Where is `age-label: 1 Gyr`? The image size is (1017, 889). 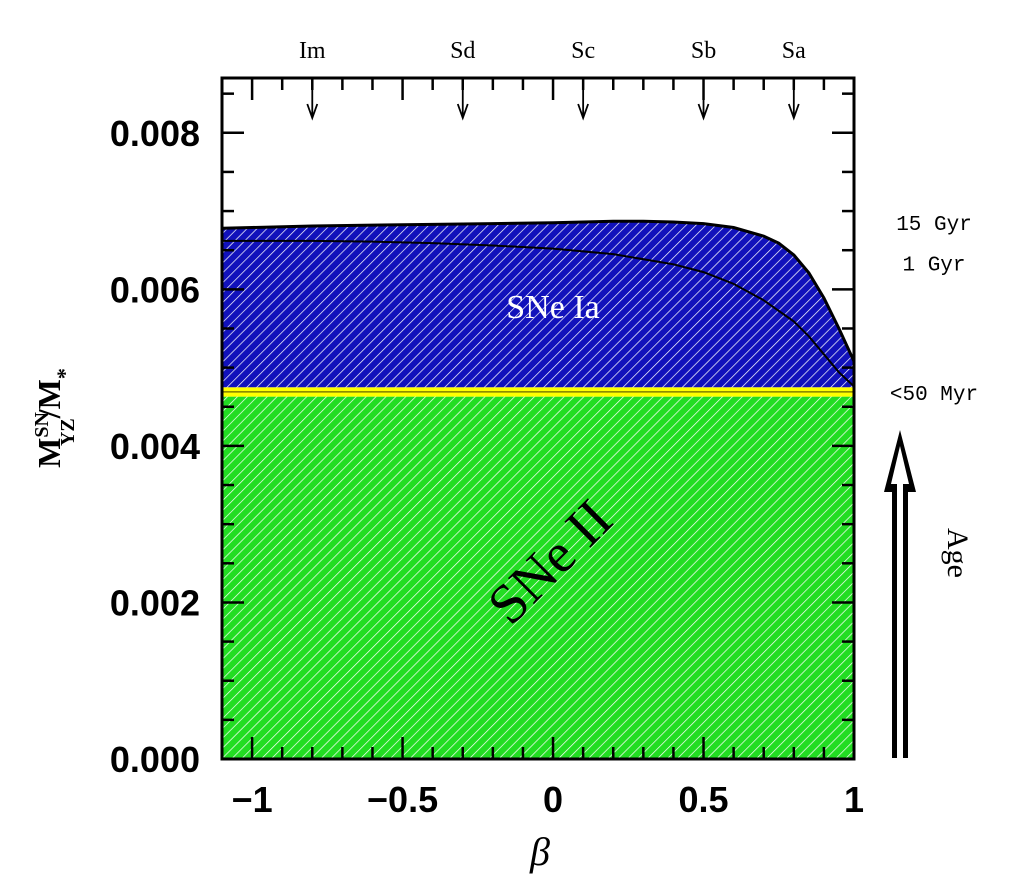
age-label: 1 Gyr is located at coordinates (933, 266).